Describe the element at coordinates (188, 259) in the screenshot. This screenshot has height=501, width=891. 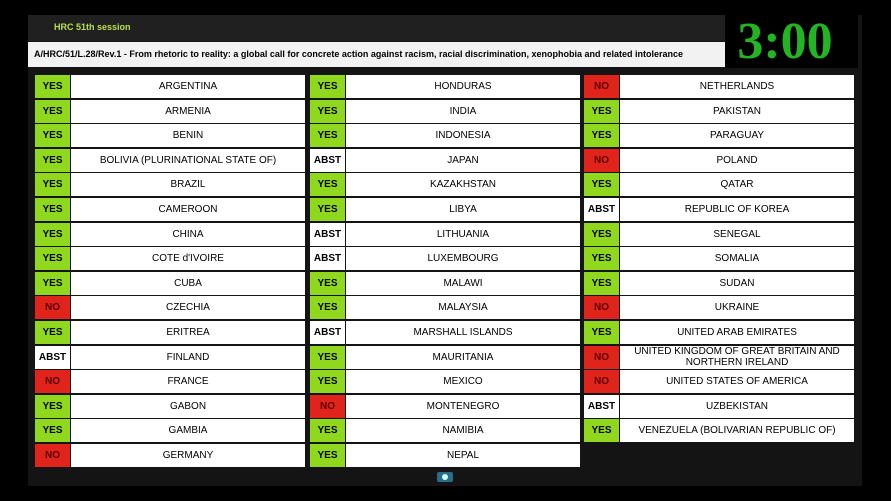
I see `country-cell: COTE d'IVOIRE` at that location.